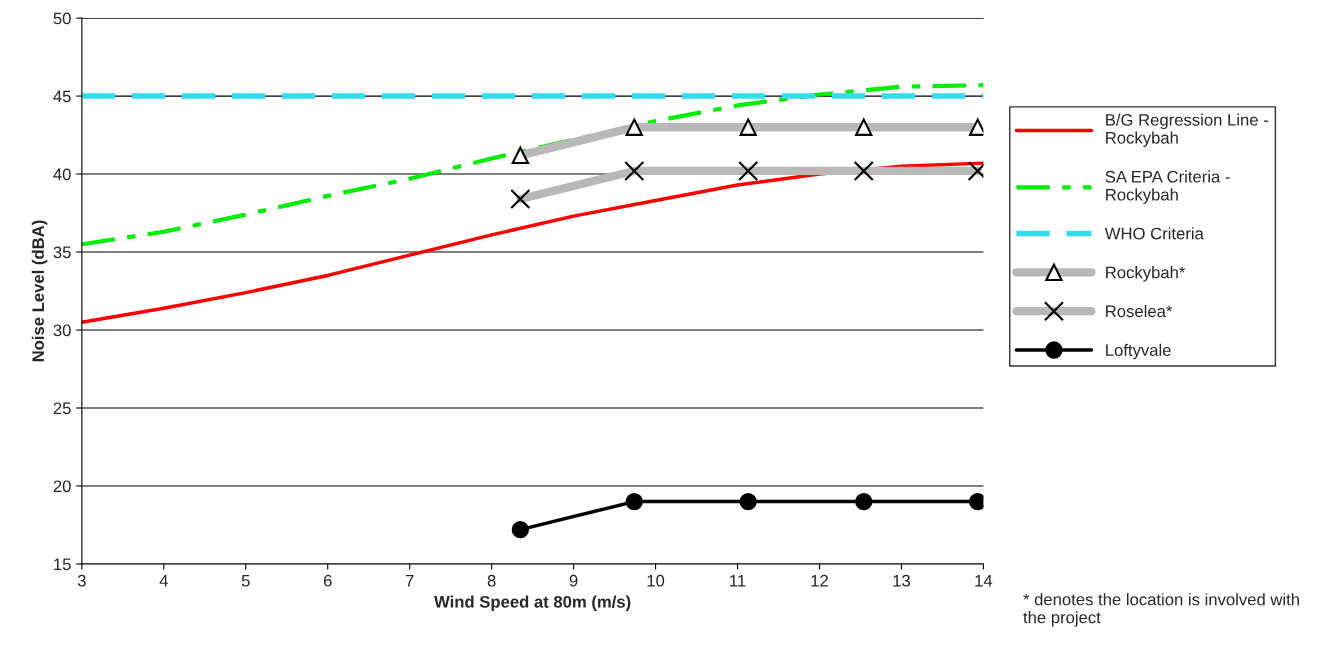  What do you see at coordinates (532, 603) in the screenshot?
I see `x-axis-title: Wind Speed at 80m (m/s)` at bounding box center [532, 603].